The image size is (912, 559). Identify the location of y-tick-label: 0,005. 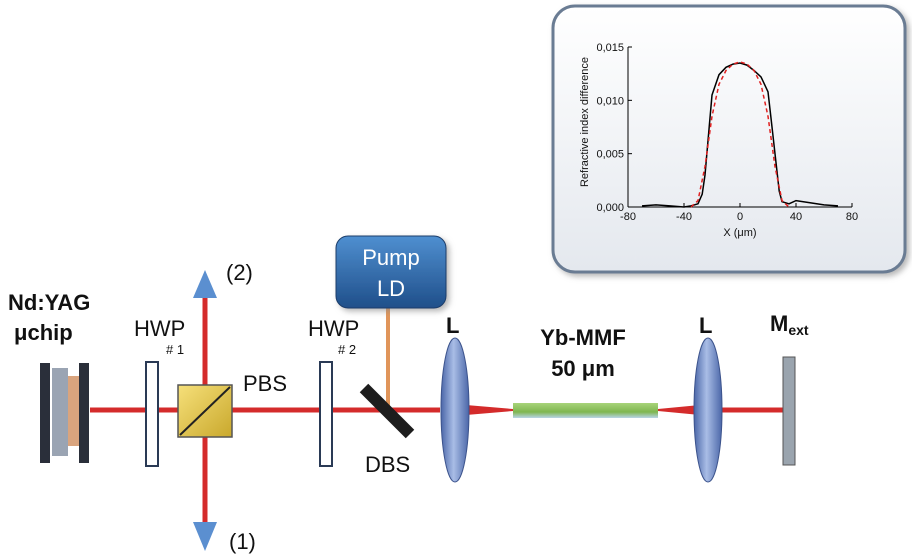
(610, 155).